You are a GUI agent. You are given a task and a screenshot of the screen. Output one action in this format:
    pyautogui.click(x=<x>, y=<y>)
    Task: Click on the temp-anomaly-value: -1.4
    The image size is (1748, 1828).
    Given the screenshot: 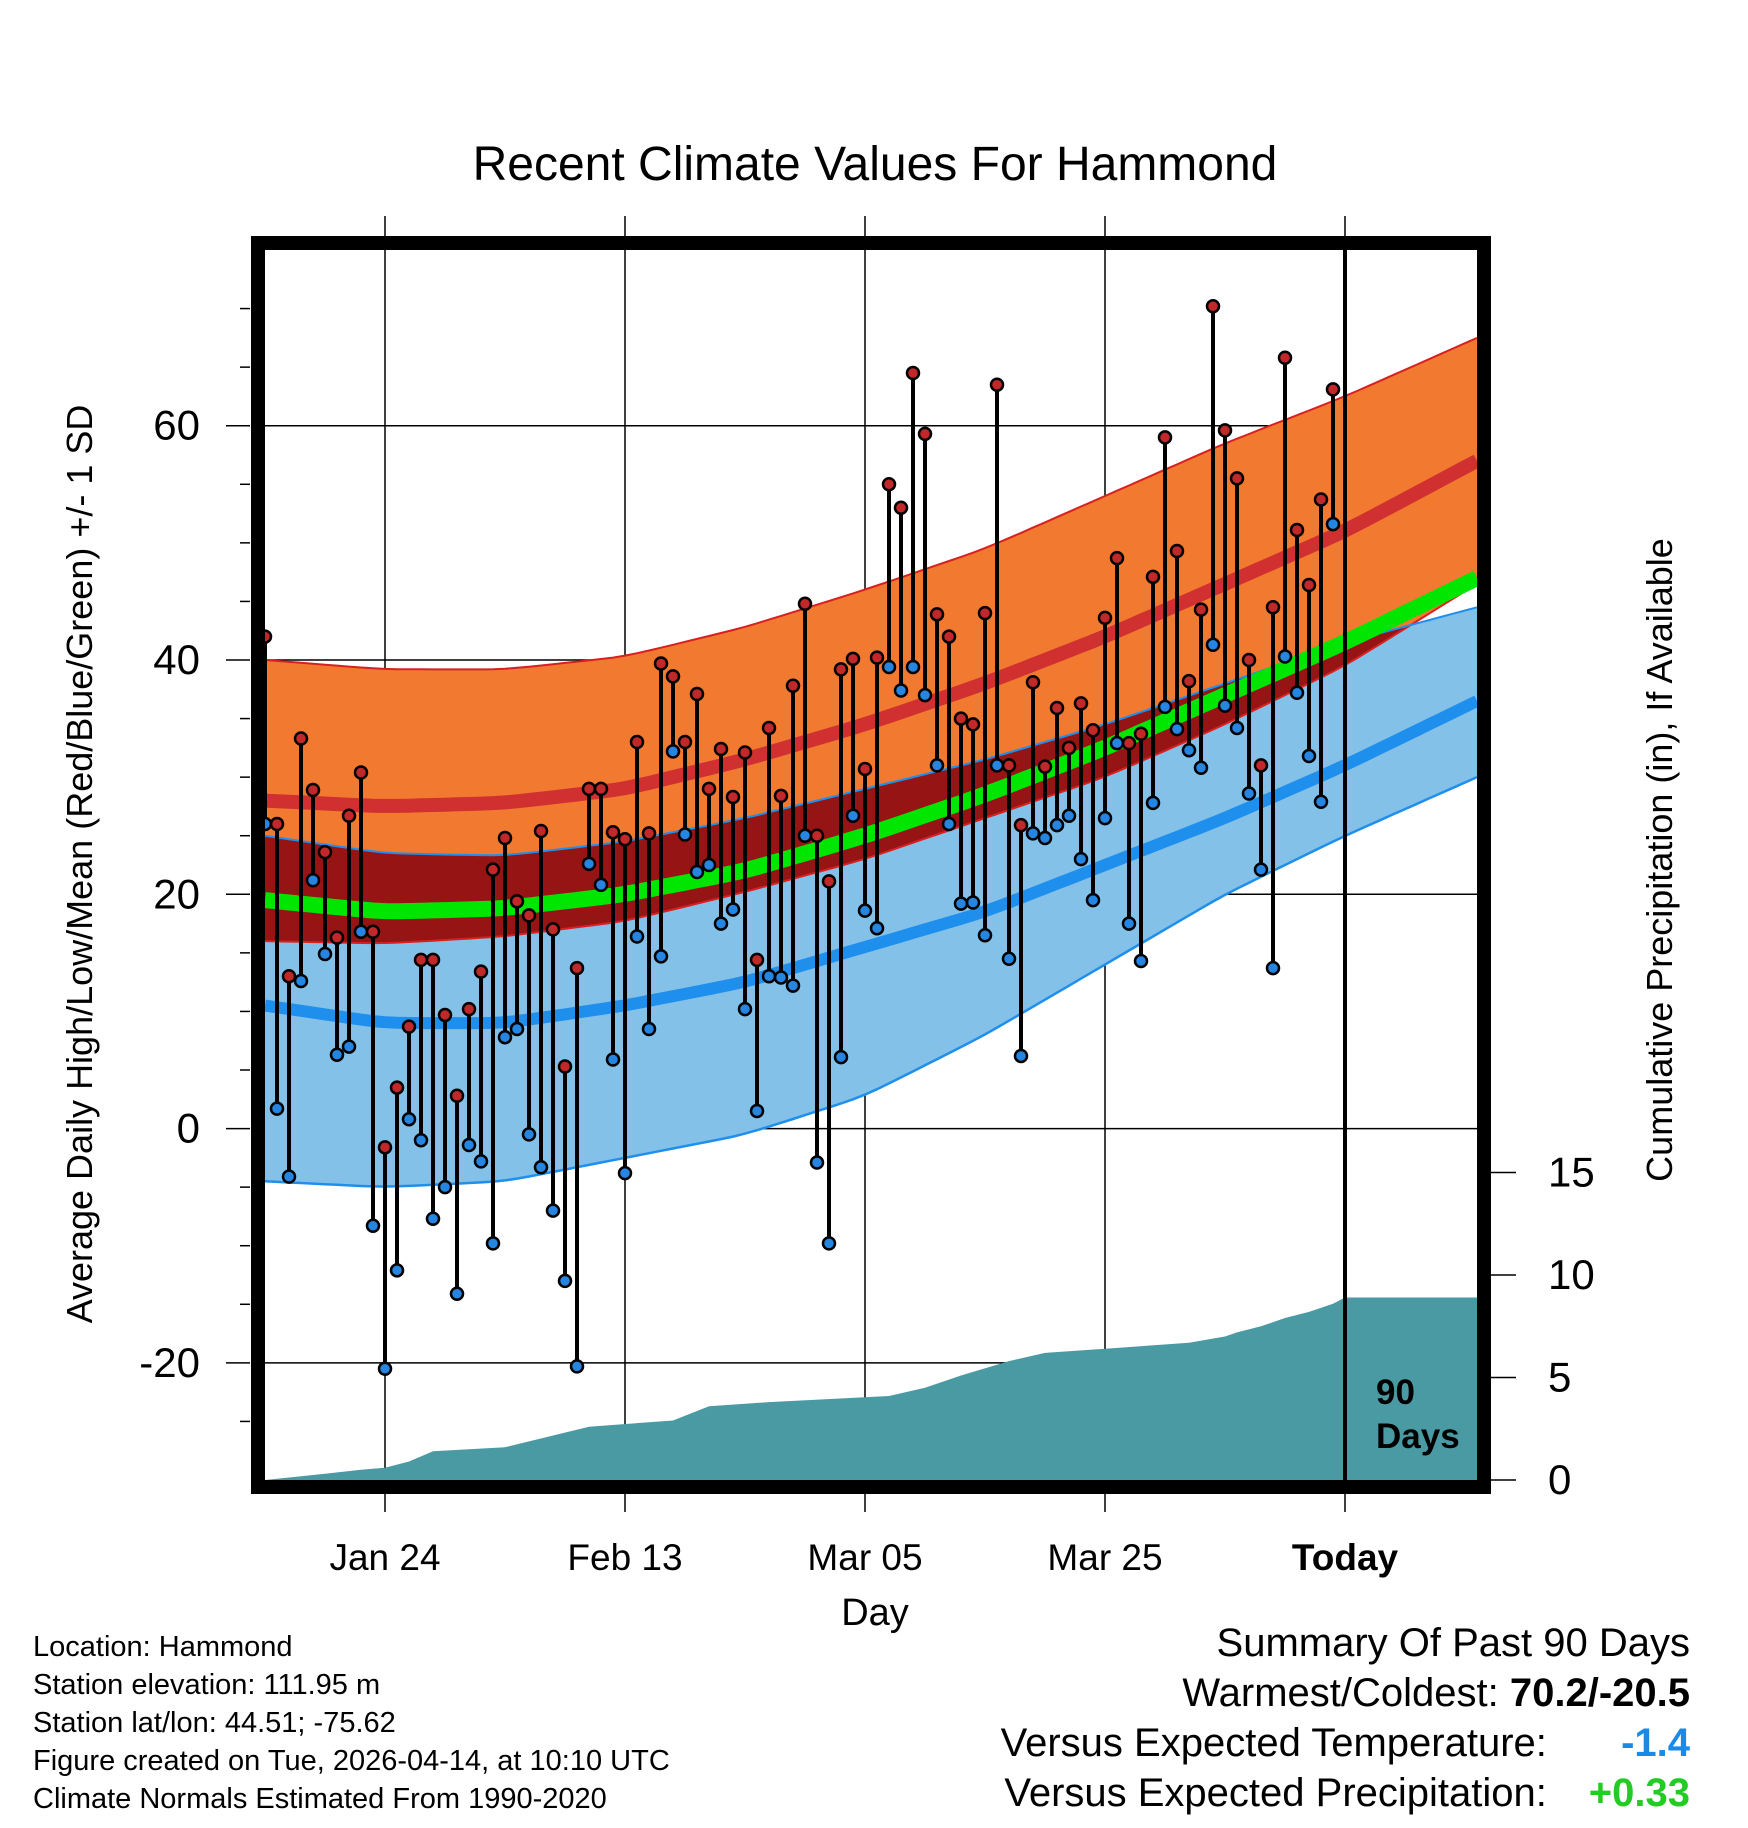 What is the action you would take?
    pyautogui.click(x=1655, y=1743)
    